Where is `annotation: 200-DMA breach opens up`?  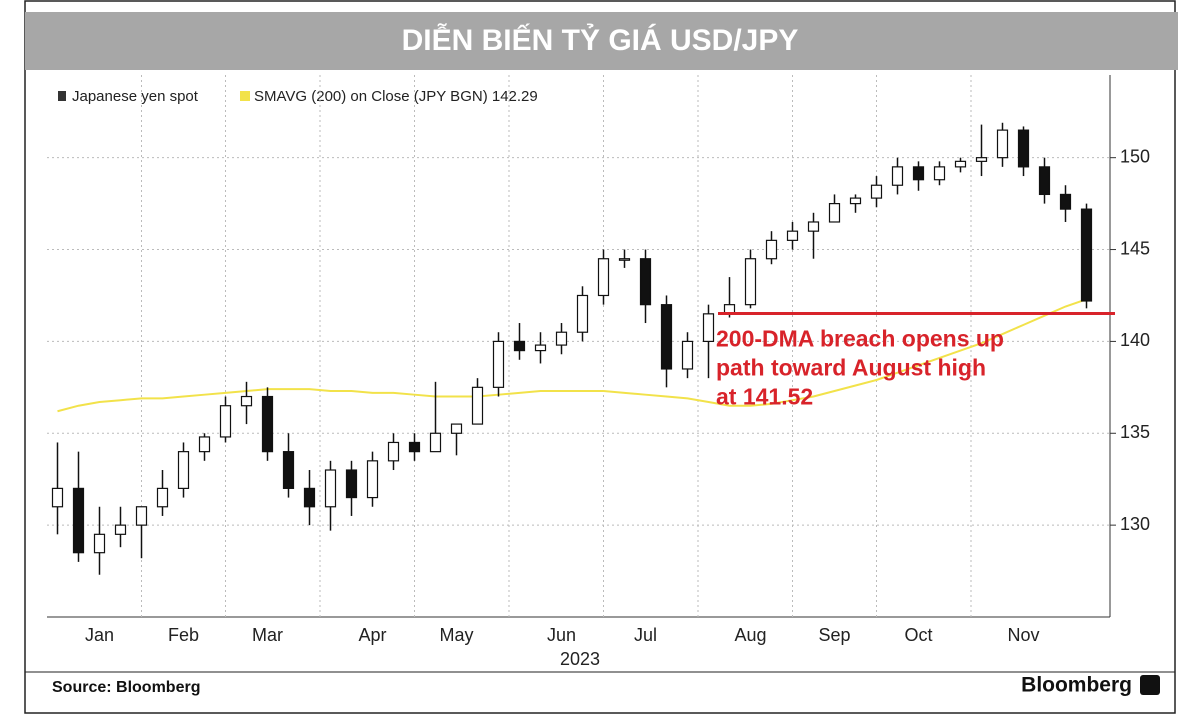 annotation: 200-DMA breach opens up is located at coordinates (860, 339).